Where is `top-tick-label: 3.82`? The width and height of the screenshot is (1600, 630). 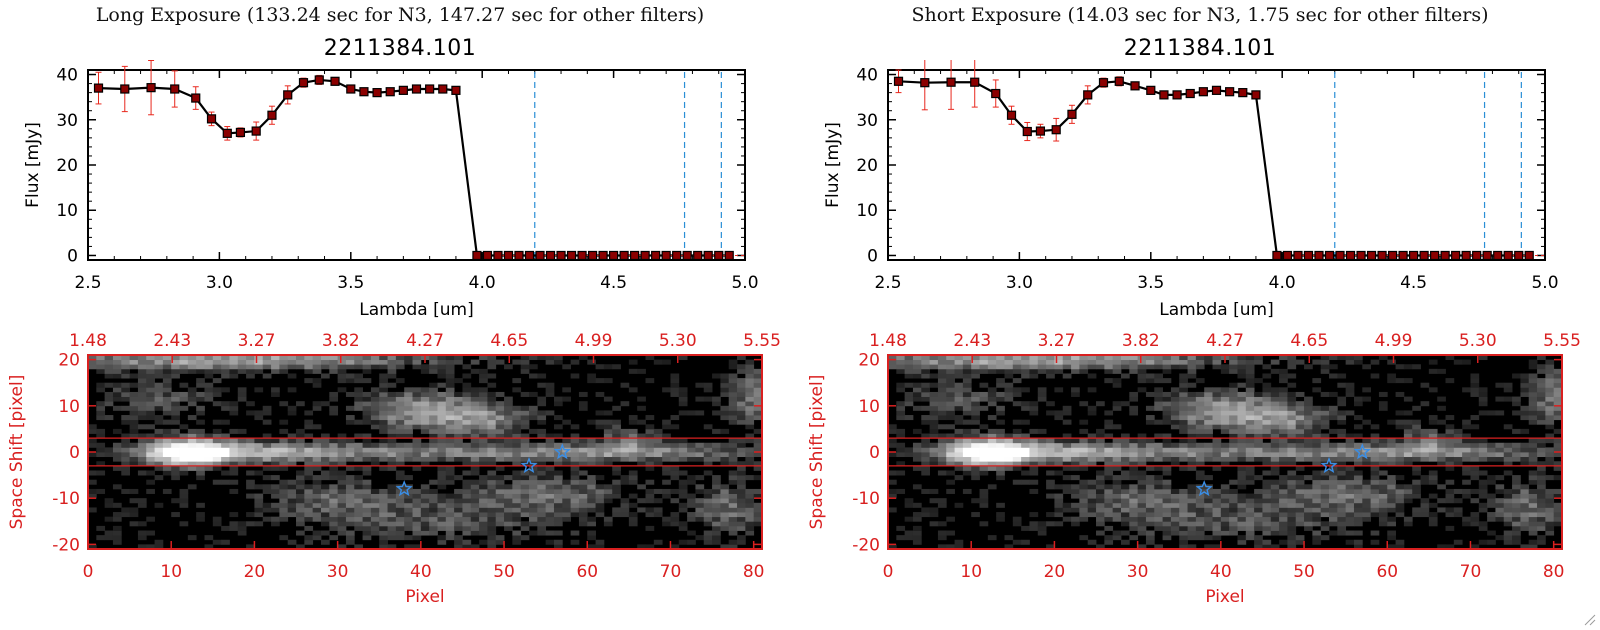
top-tick-label: 3.82 is located at coordinates (341, 341).